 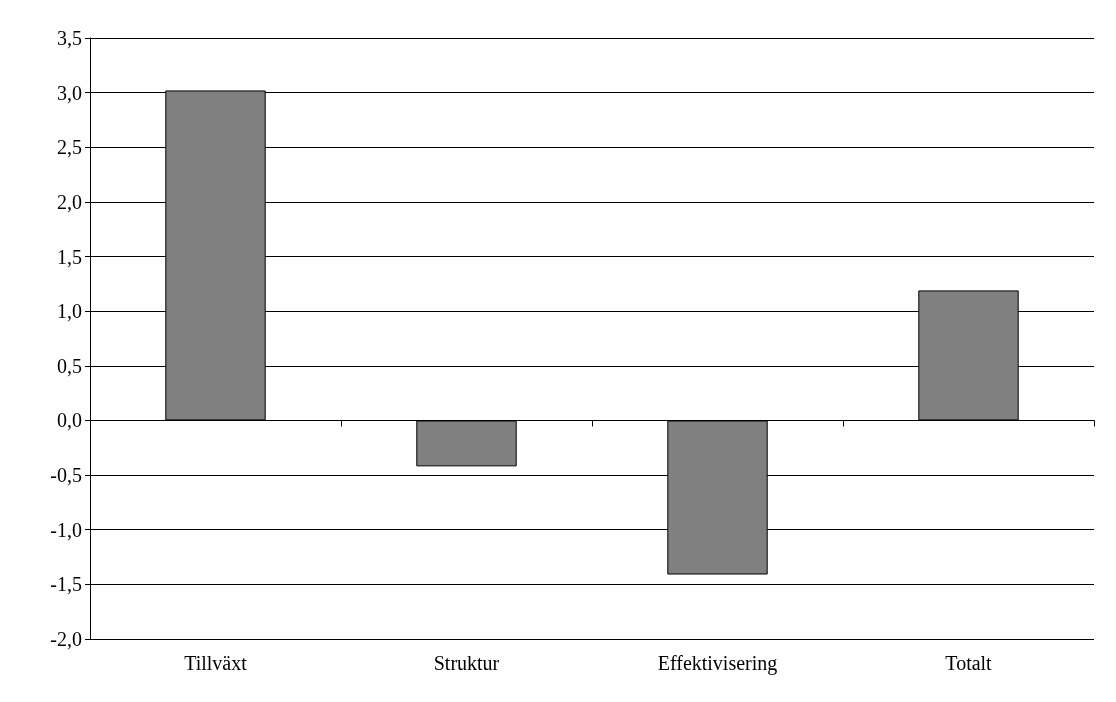 I want to click on y-tick-label: 2,0, so click(x=69, y=201).